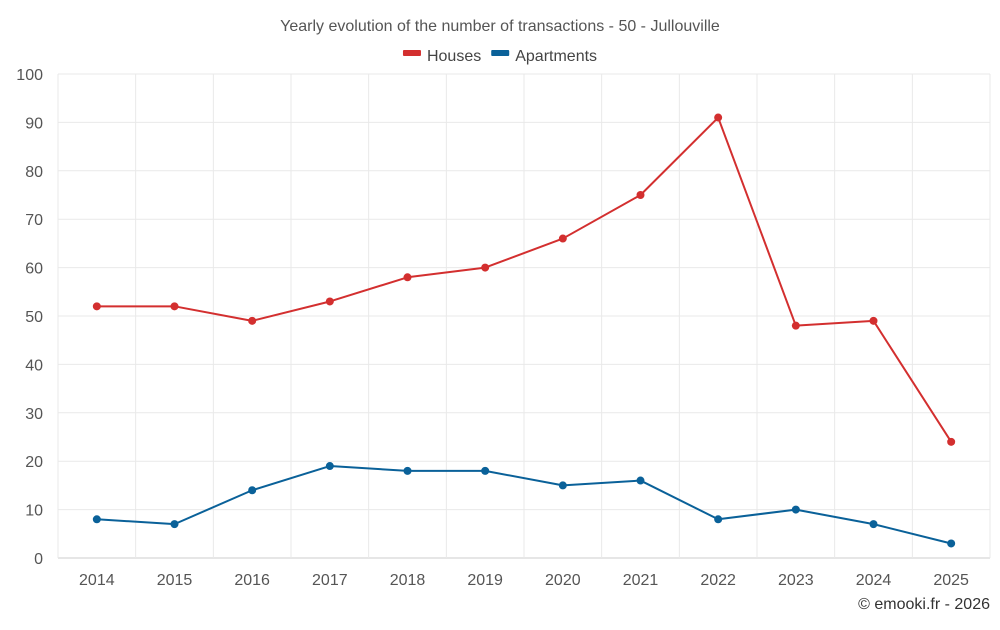  Describe the element at coordinates (874, 580) in the screenshot. I see `x-tick-label: 2024` at that location.